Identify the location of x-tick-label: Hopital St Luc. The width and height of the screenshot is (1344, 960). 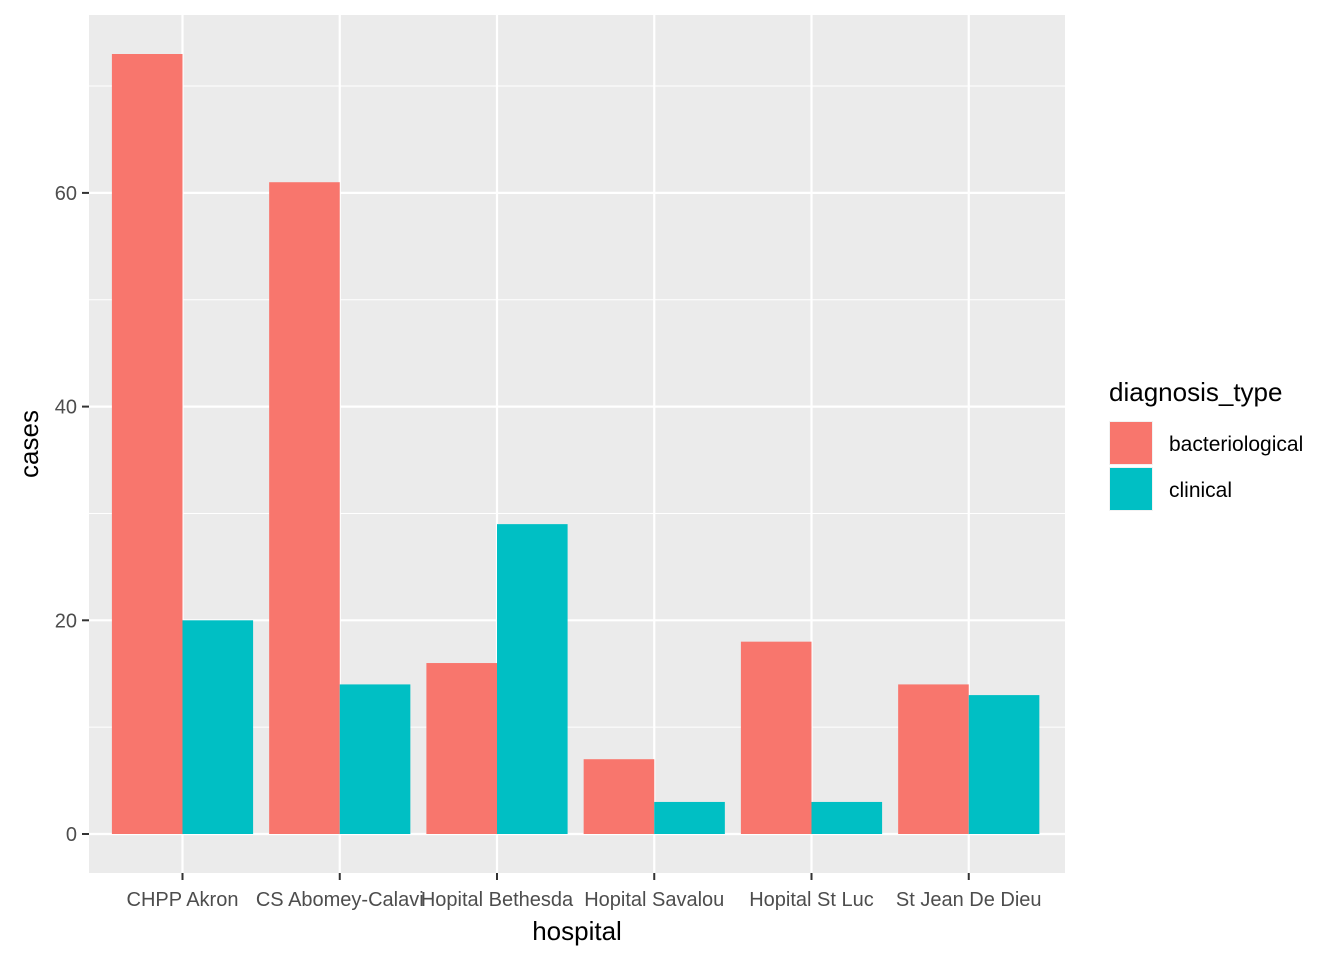
(811, 900).